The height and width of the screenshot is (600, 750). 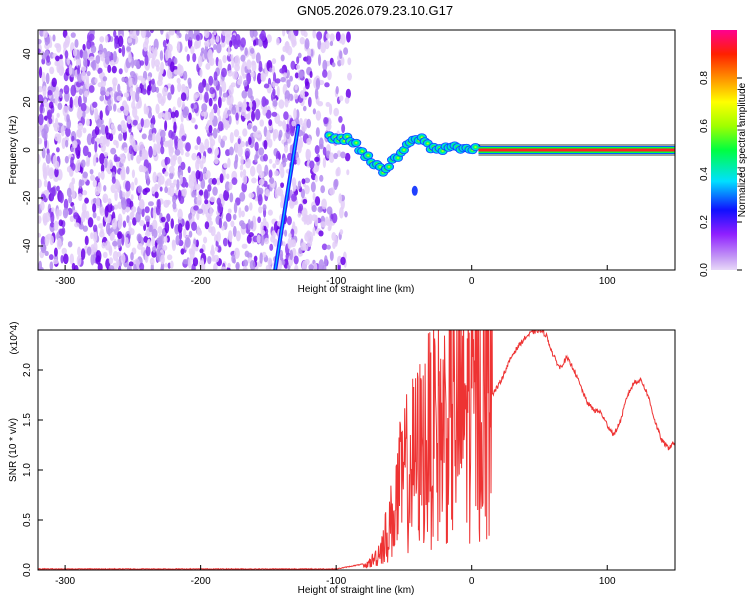 What do you see at coordinates (14, 337) in the screenshot?
I see `snr-y-multiplier: (x10^4)` at bounding box center [14, 337].